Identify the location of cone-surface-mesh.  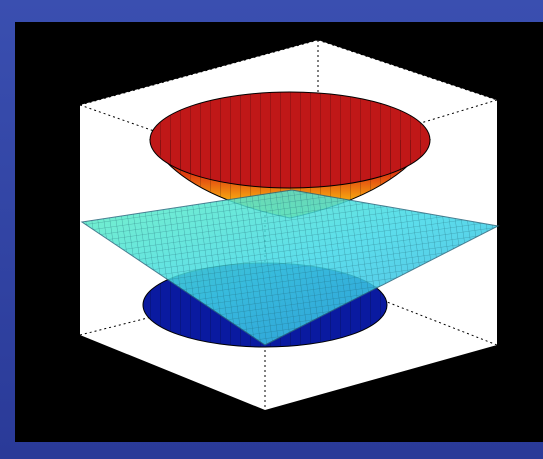
(290, 179).